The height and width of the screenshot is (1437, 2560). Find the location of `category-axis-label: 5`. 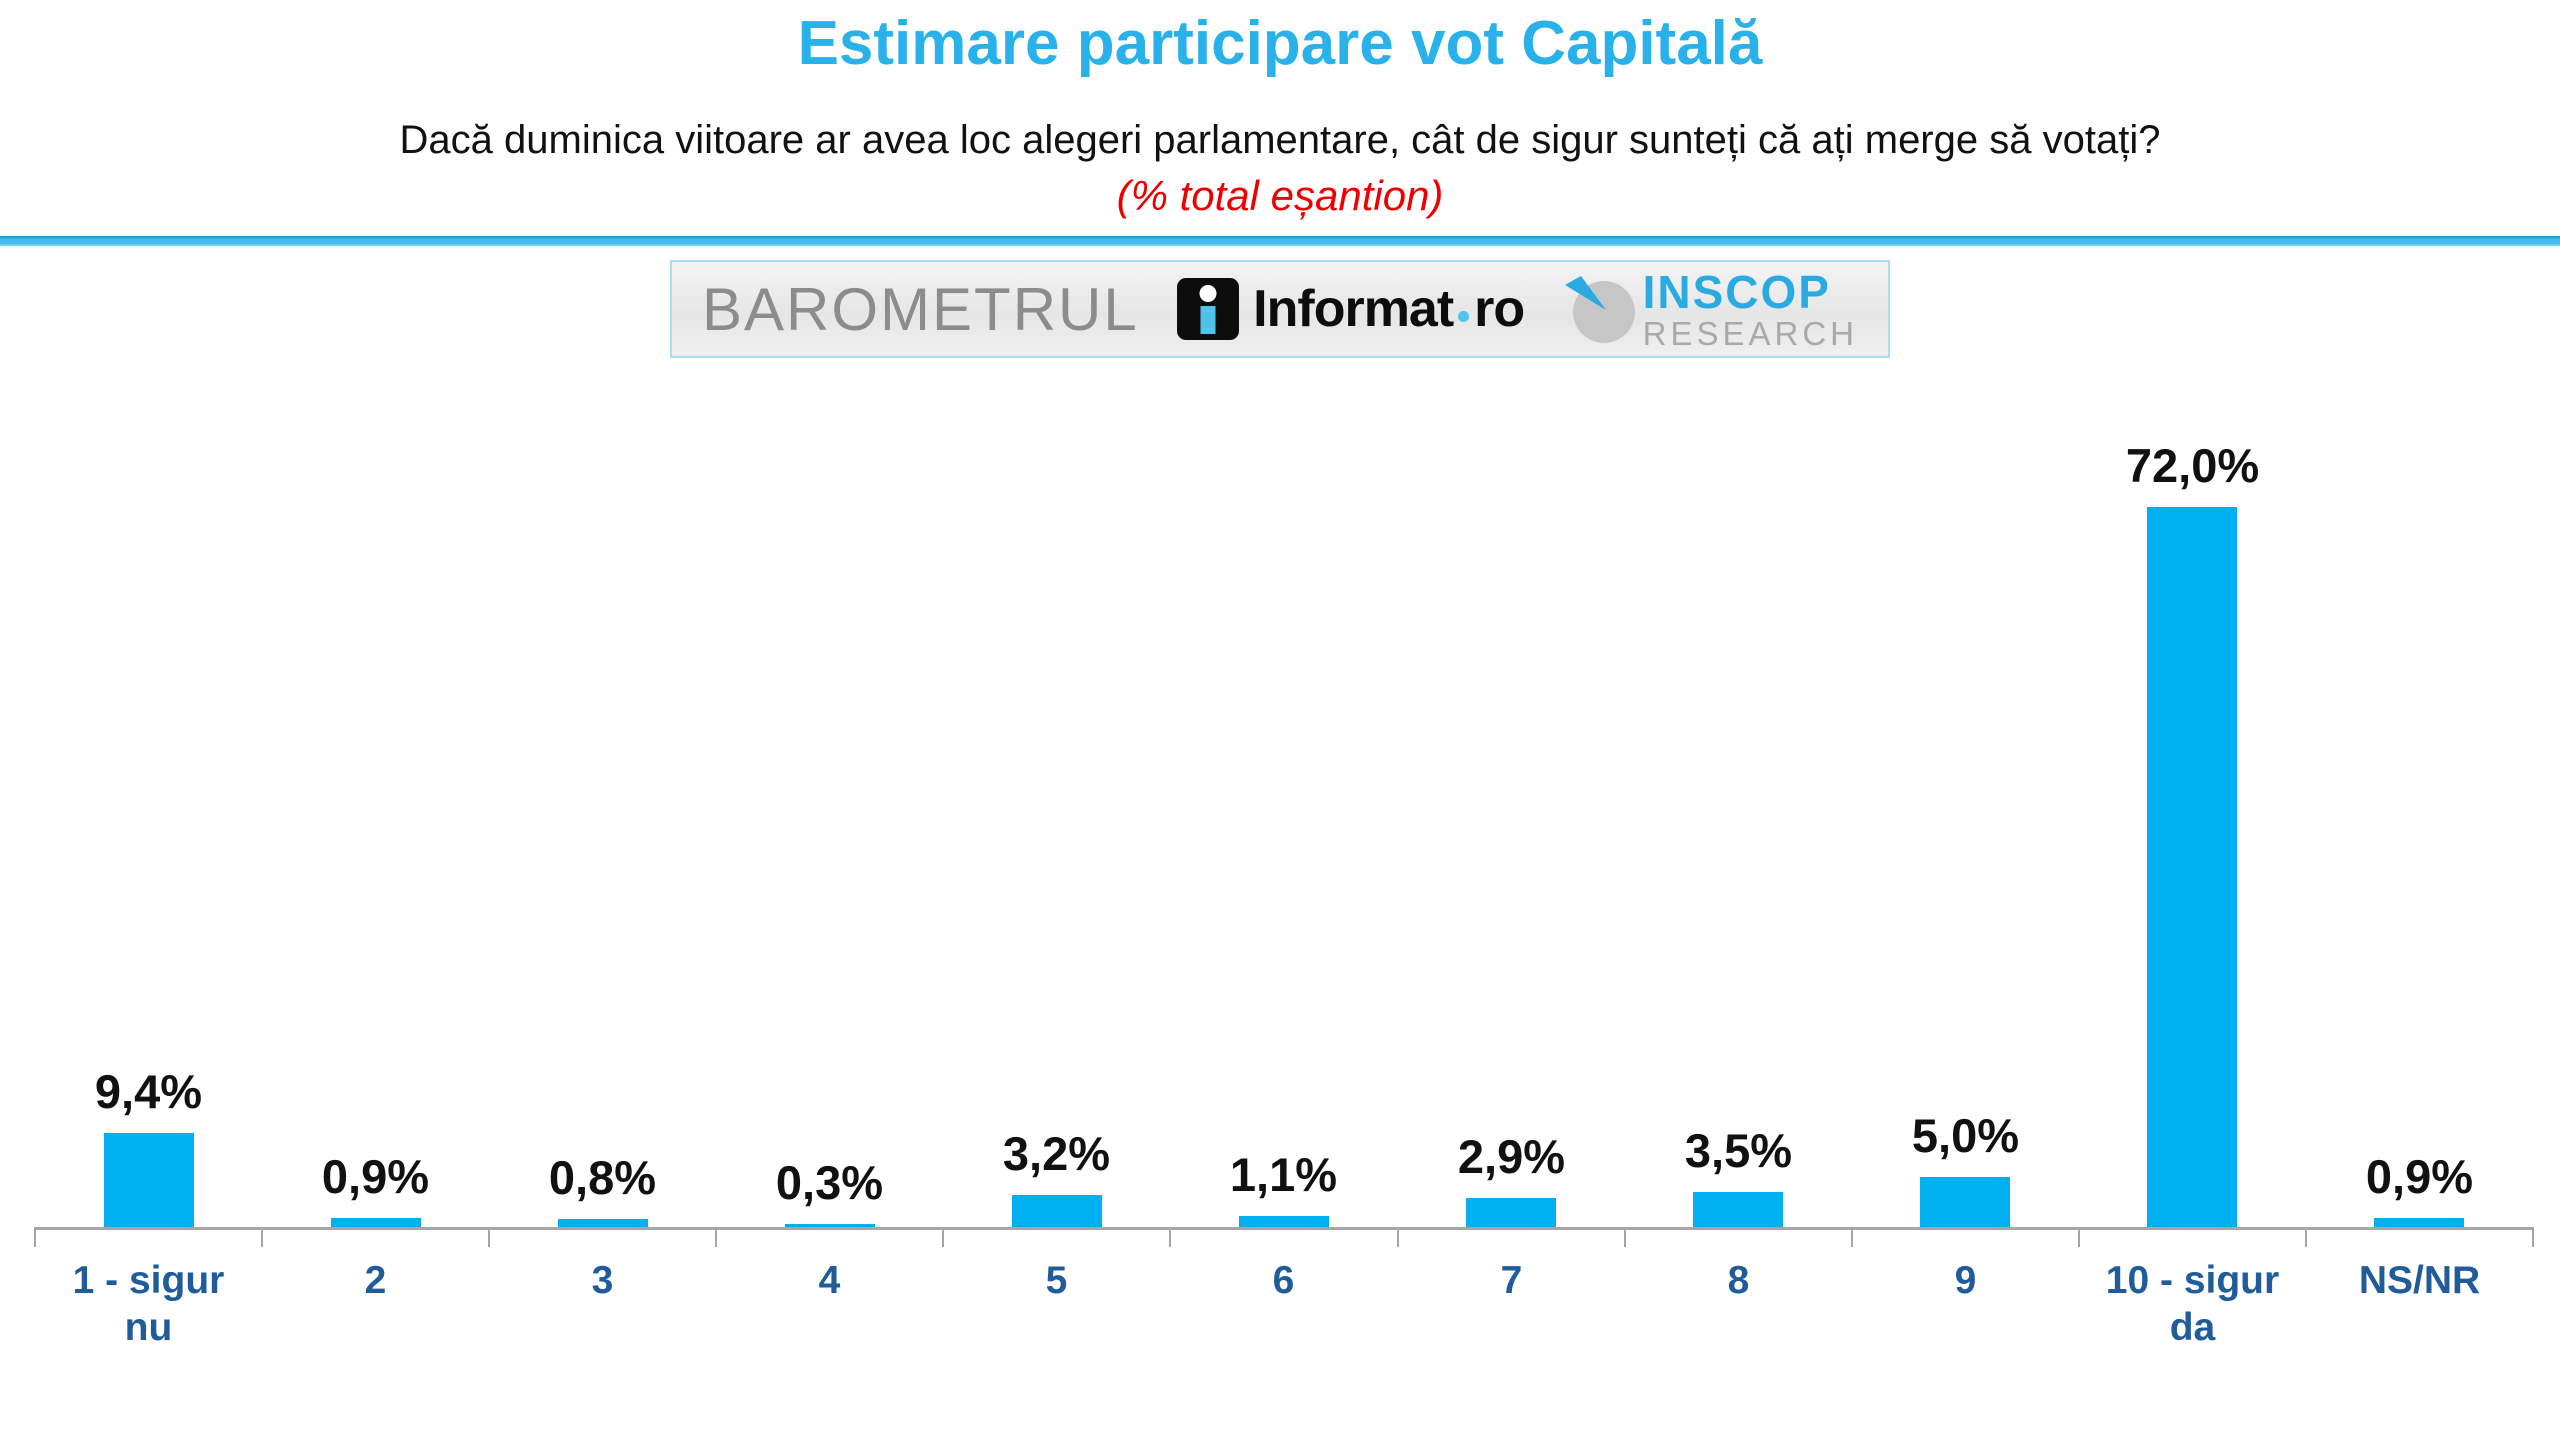

category-axis-label: 5 is located at coordinates (1056, 1280).